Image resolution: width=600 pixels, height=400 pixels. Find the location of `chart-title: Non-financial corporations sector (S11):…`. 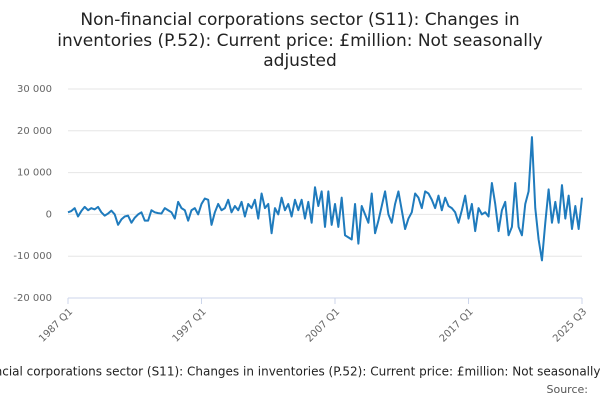

chart-title: Non-financial corporations sector (S11):… is located at coordinates (299, 20).